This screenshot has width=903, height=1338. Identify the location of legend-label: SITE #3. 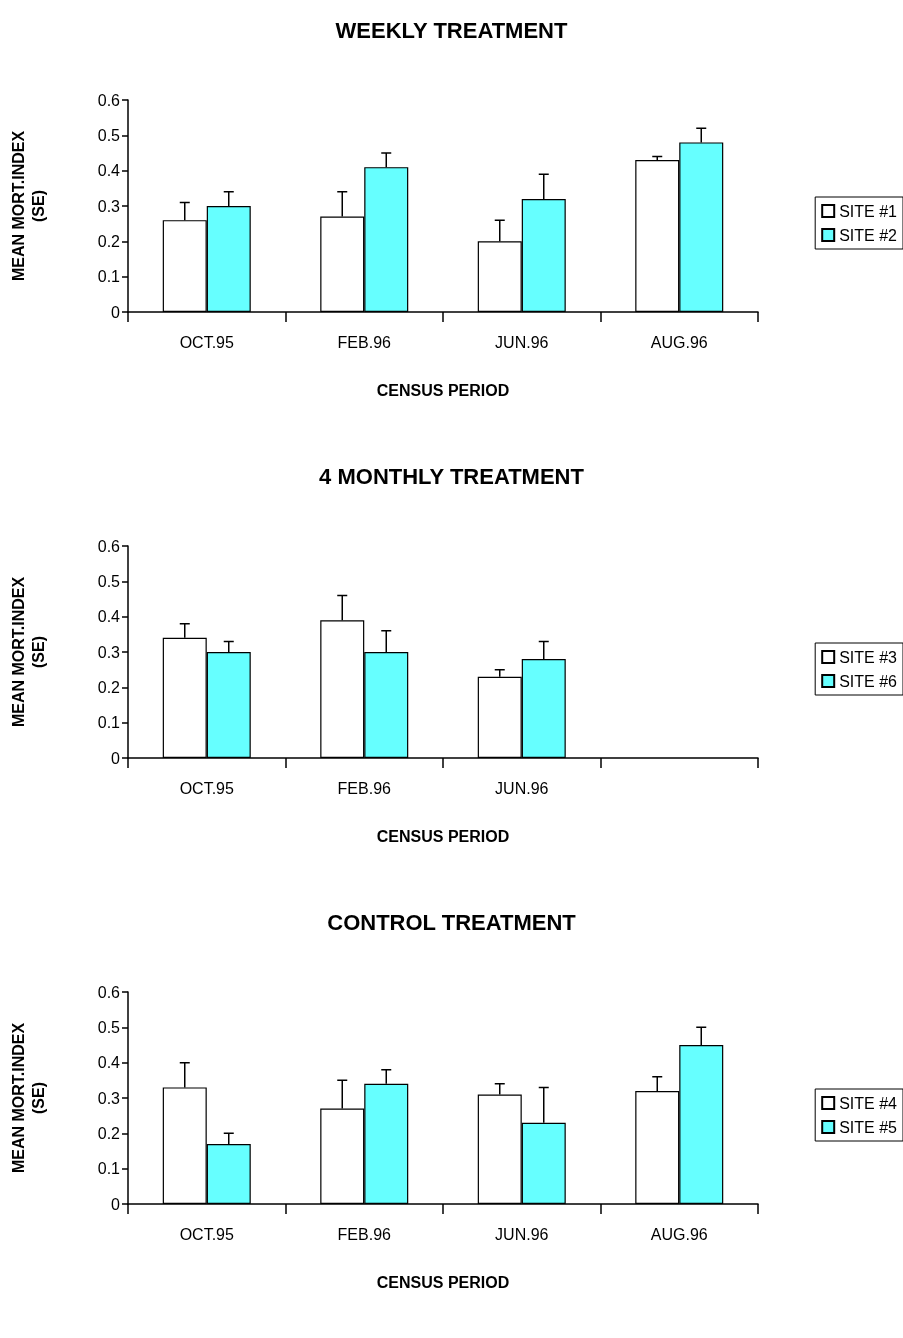
(868, 657).